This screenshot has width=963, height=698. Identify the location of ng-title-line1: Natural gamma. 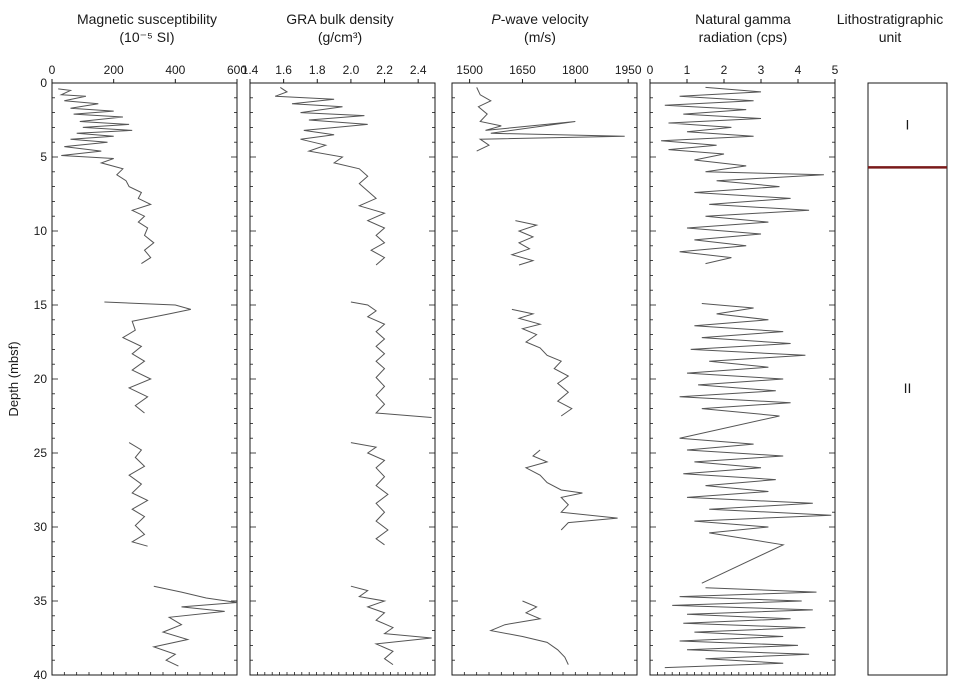
(743, 19).